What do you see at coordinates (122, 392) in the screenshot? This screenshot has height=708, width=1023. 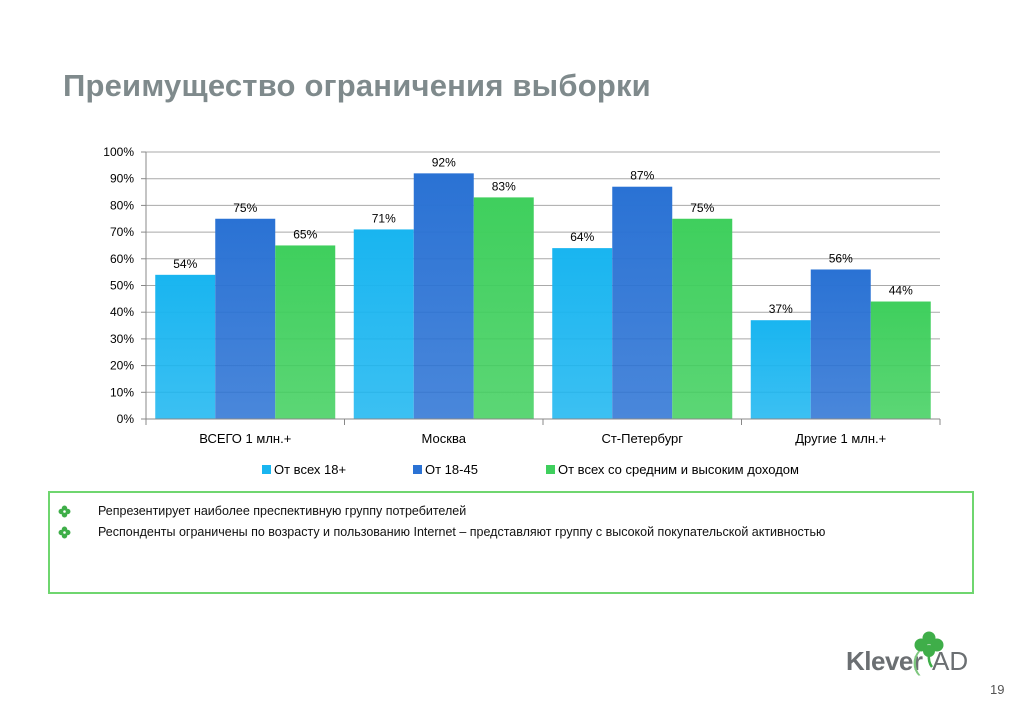 I see `y-tick-label: 10%` at bounding box center [122, 392].